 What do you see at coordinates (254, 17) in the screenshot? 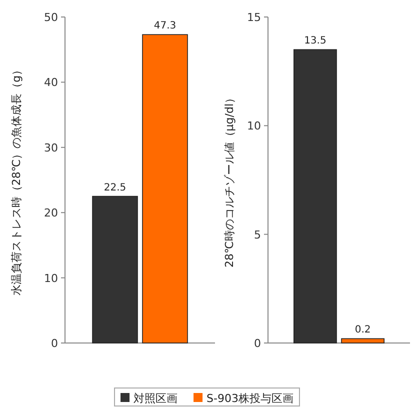
I see `y-tick-label: 15` at bounding box center [254, 17].